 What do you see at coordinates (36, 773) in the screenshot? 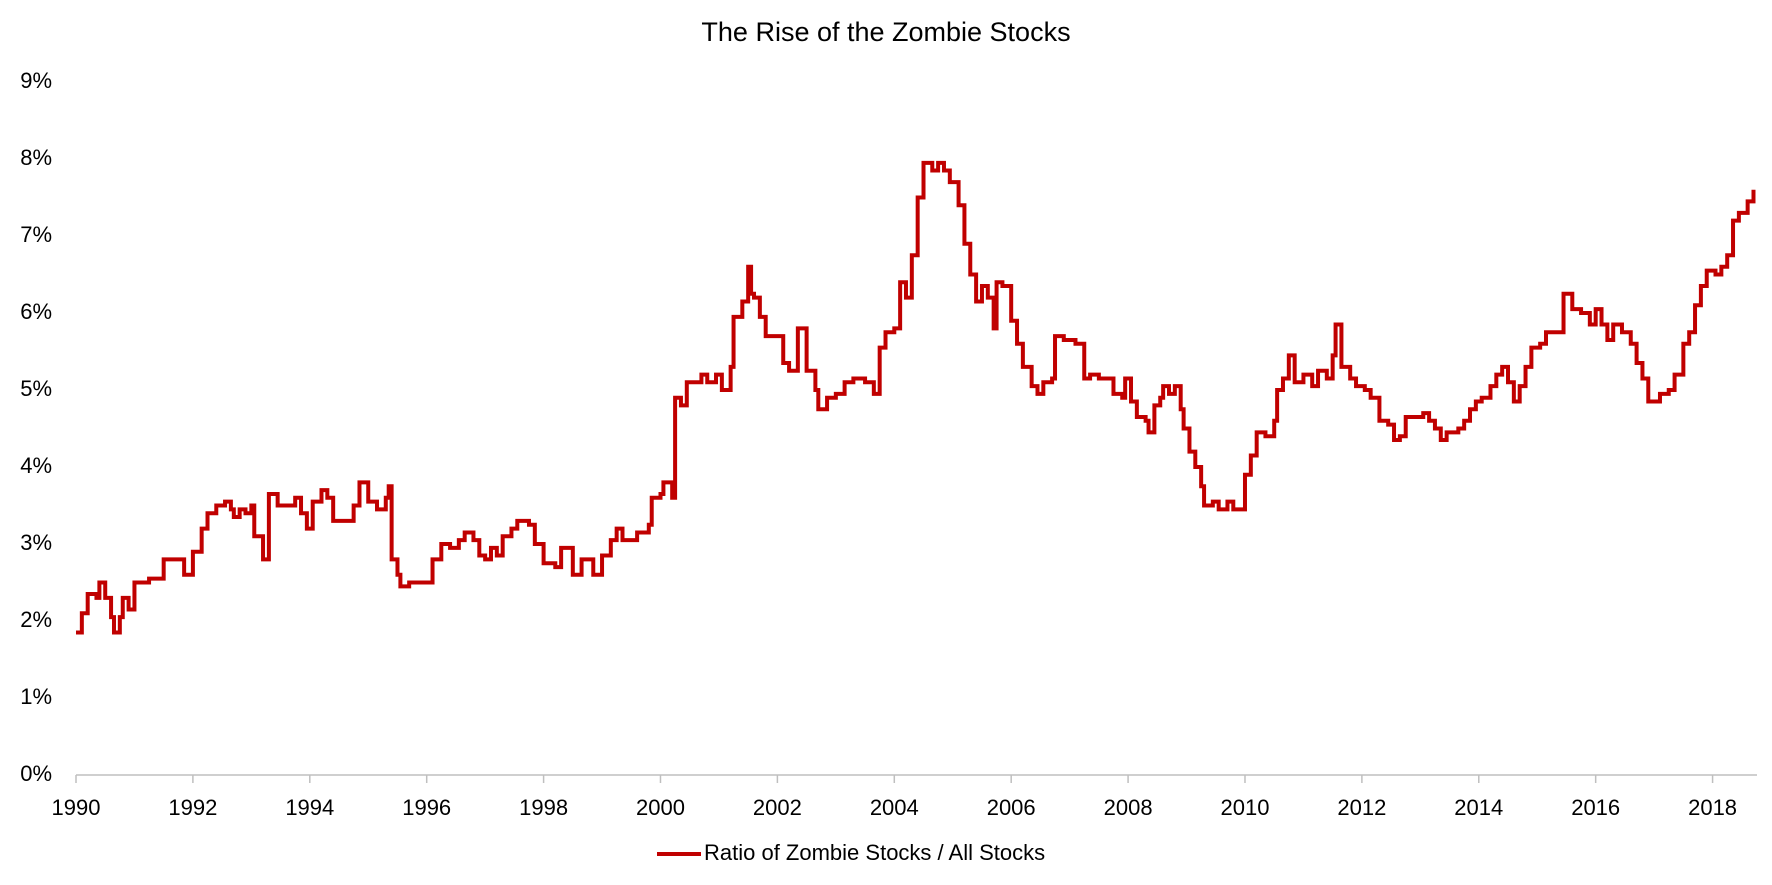
I see `y-tick-label: 0%` at bounding box center [36, 773].